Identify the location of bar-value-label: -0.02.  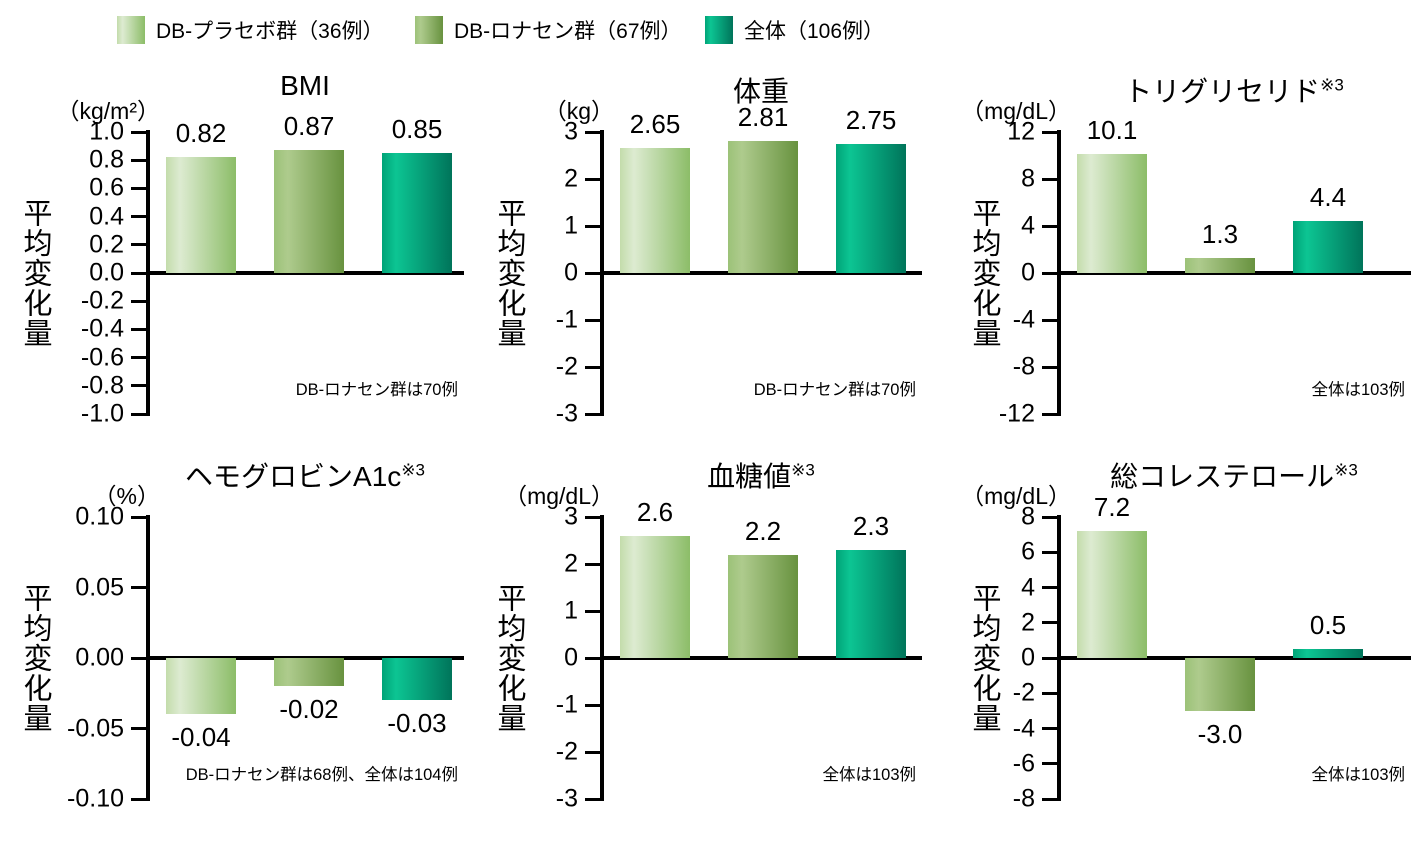
(309, 709).